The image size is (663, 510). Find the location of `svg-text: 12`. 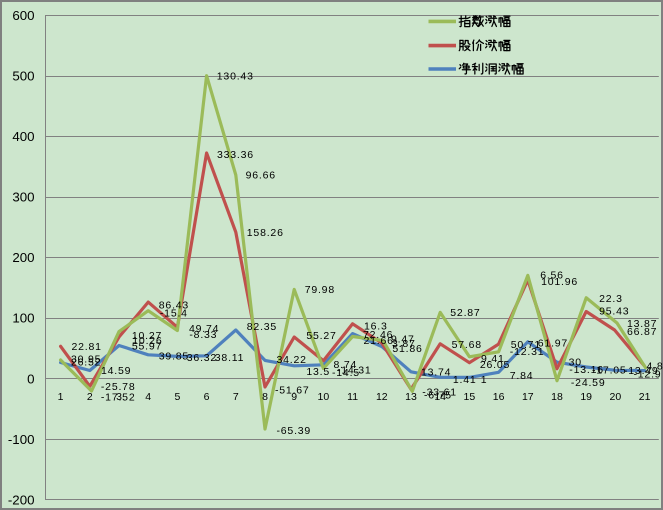

svg-text: 12 is located at coordinates (382, 397).